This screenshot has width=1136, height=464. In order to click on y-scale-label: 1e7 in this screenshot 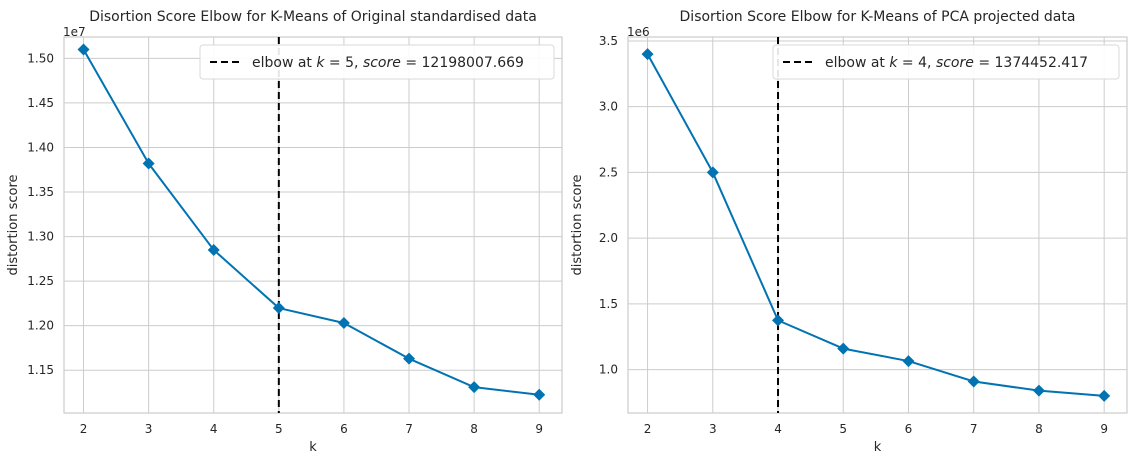, I will do `click(74, 32)`.